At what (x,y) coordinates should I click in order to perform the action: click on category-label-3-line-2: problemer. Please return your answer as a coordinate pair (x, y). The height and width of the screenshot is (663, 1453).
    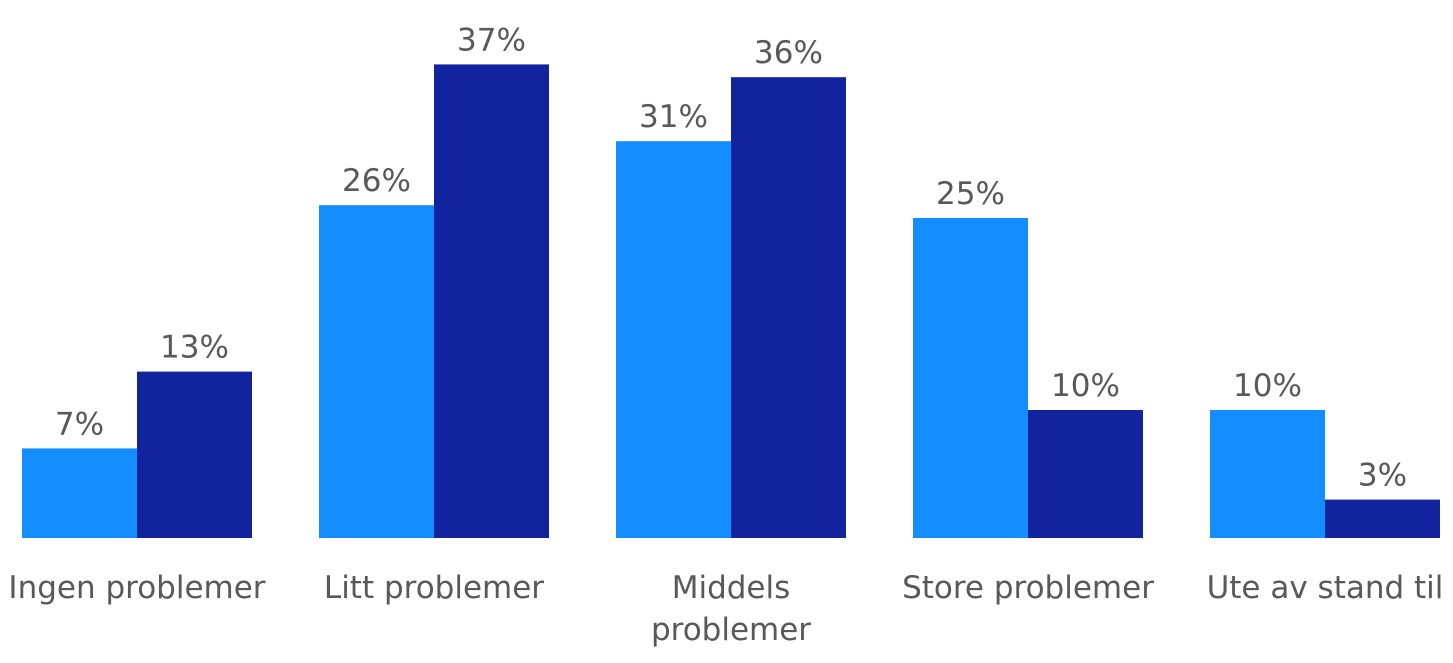
    Looking at the image, I should click on (731, 630).